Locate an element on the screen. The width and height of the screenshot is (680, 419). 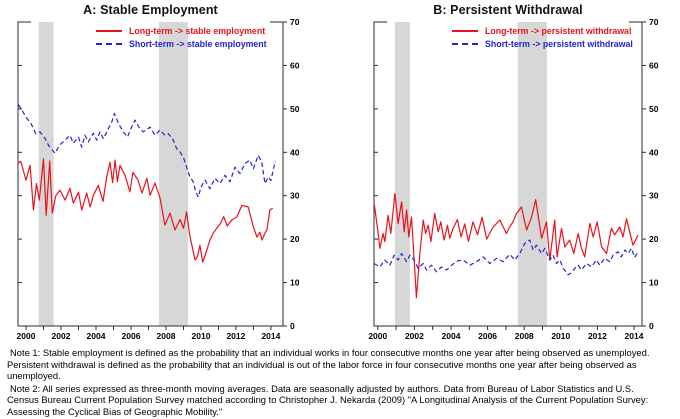
legend-item-long-term: Long-term -> stable employment is located at coordinates (181, 30).